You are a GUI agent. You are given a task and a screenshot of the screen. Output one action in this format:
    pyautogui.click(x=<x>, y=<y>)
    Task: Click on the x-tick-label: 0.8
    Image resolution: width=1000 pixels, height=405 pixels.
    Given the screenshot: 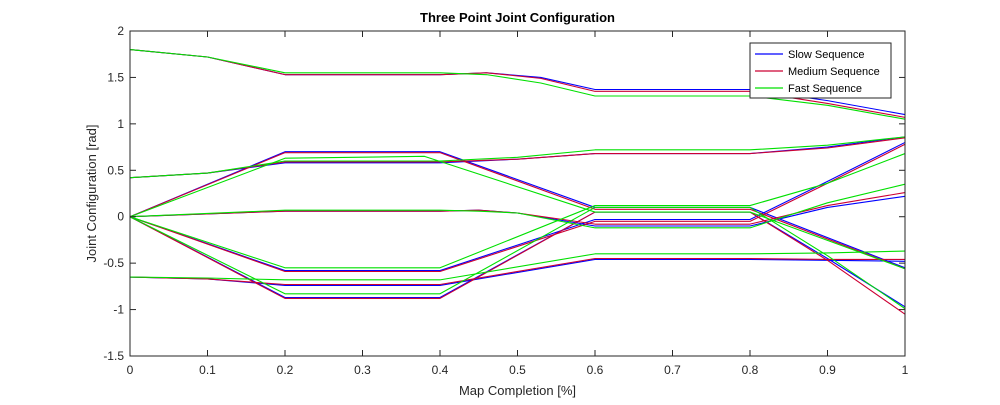 What is the action you would take?
    pyautogui.click(x=750, y=370)
    